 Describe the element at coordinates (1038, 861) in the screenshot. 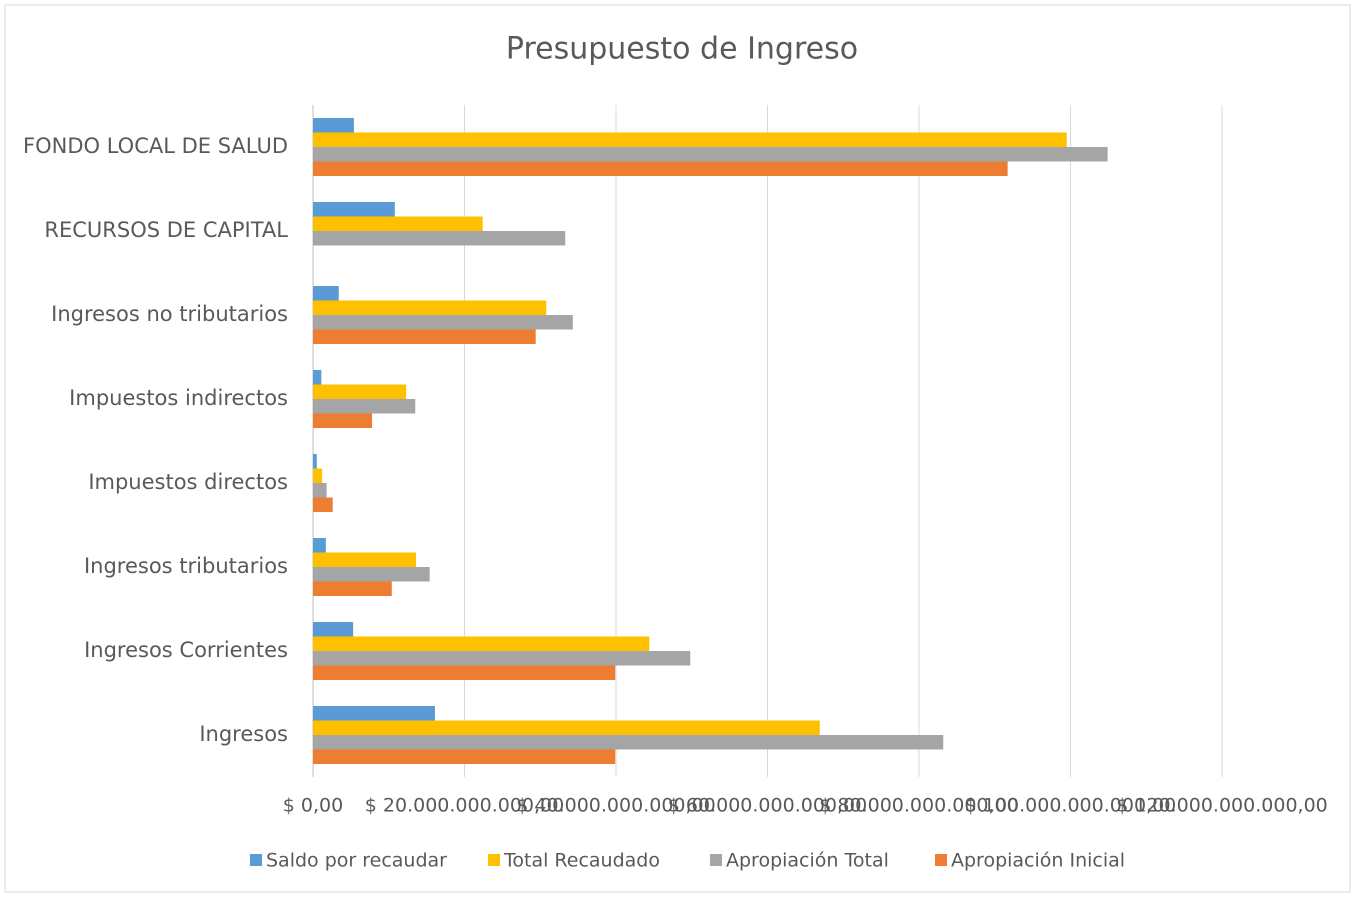

I see `legend-label: Apropiación Inicial` at that location.